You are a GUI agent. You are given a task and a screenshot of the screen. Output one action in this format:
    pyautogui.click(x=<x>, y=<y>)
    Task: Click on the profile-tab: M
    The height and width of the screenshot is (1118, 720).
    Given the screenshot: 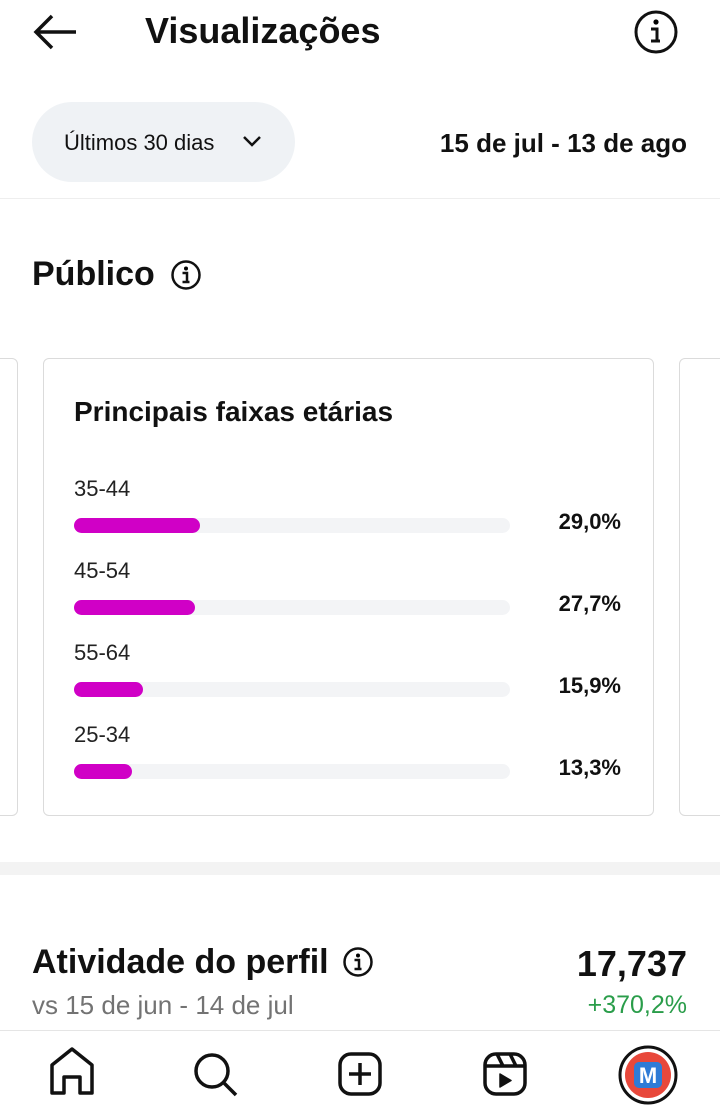 What is the action you would take?
    pyautogui.click(x=648, y=1075)
    